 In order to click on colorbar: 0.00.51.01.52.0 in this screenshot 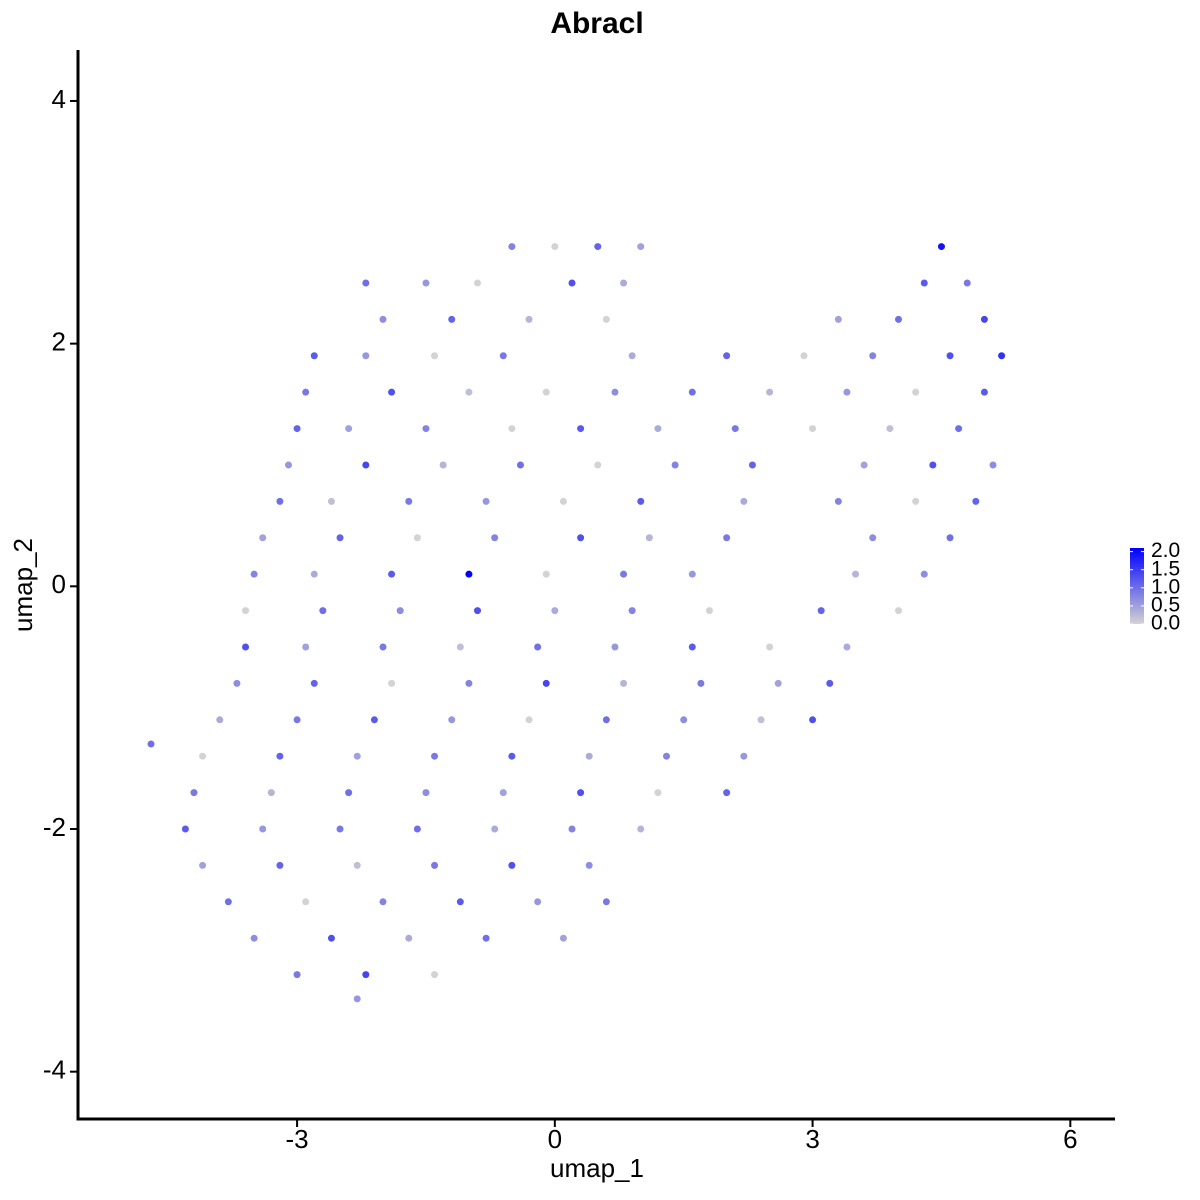, I will do `click(1155, 587)`.